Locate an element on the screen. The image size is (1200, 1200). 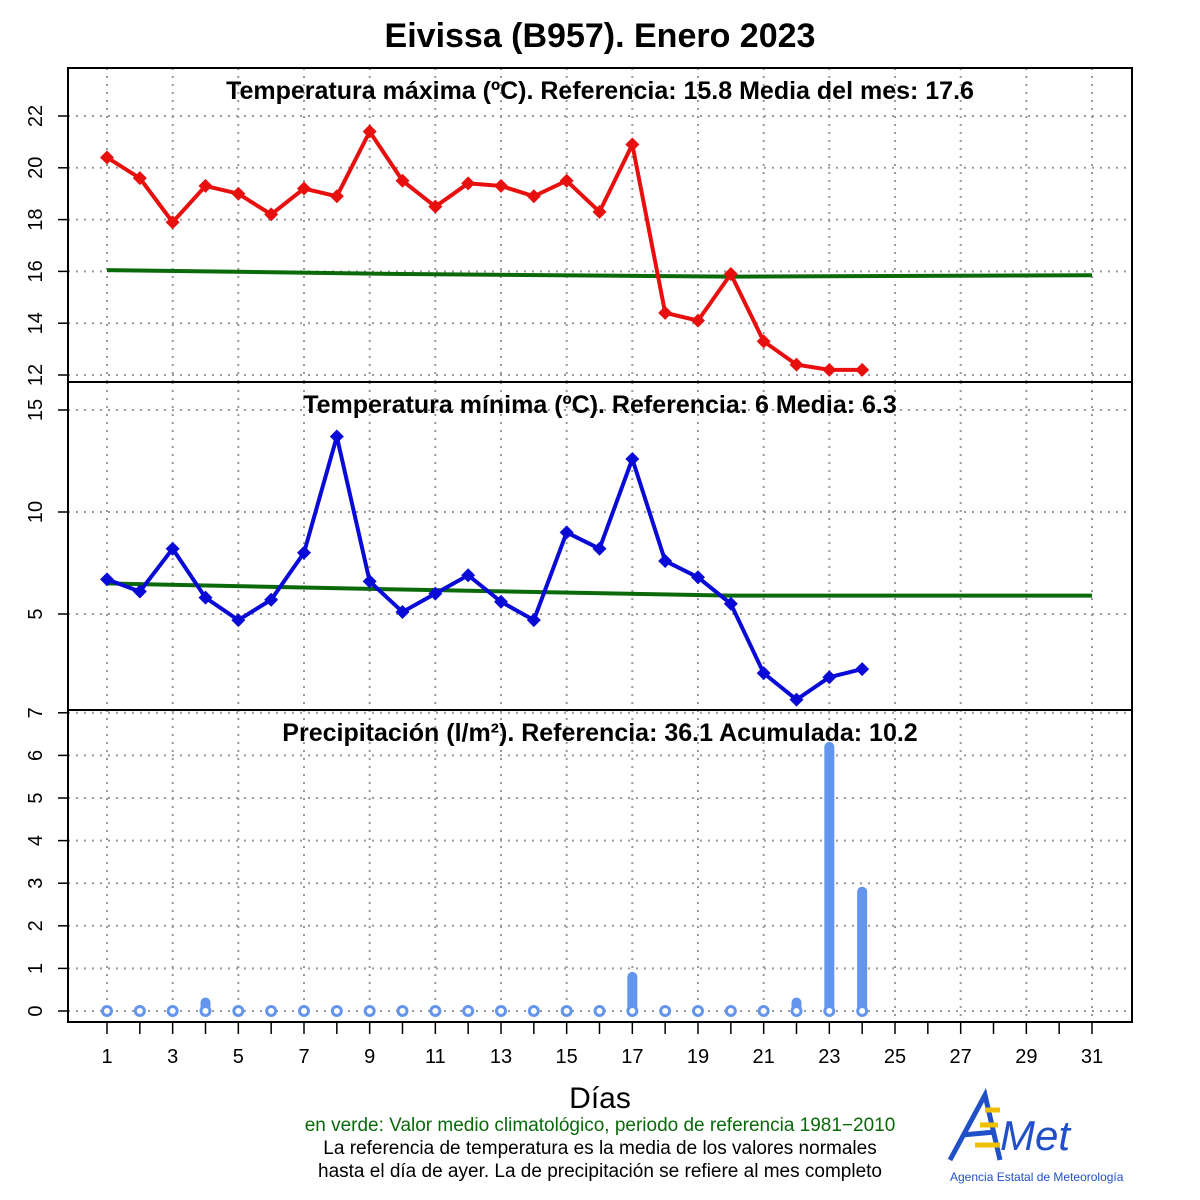
x-tick-label: 19 is located at coordinates (698, 1057).